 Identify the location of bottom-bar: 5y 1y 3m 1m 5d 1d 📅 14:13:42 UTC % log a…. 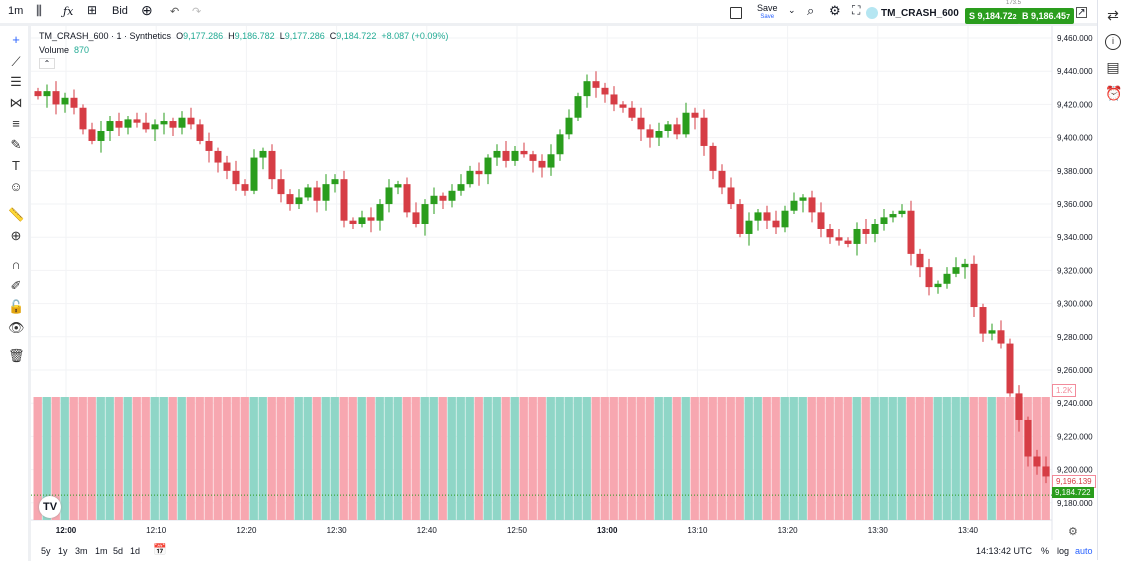
(564, 550).